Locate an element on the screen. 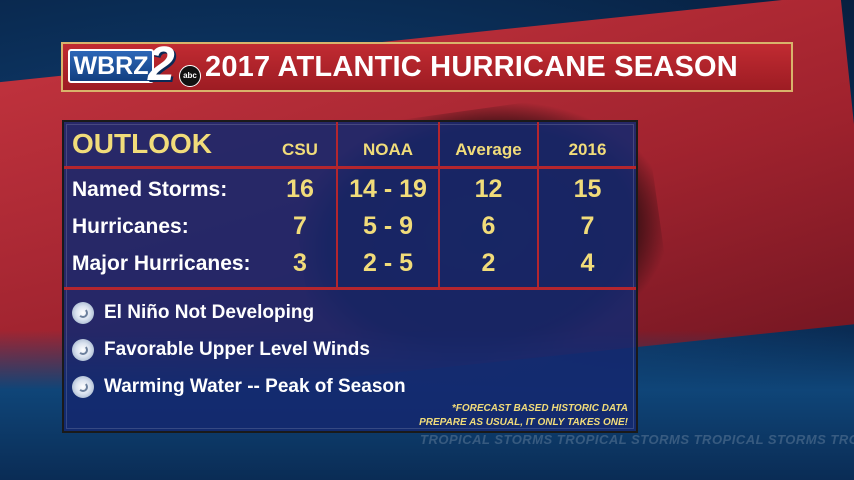 This screenshot has height=480, width=854. table-cell: 14 - 19 is located at coordinates (388, 189).